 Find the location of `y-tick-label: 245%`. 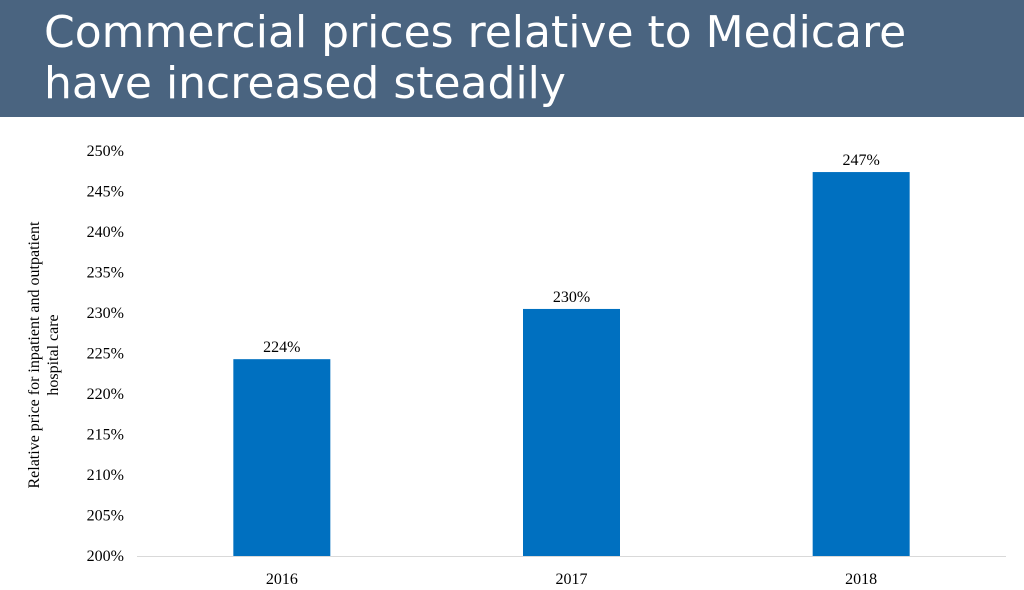

y-tick-label: 245% is located at coordinates (105, 192).